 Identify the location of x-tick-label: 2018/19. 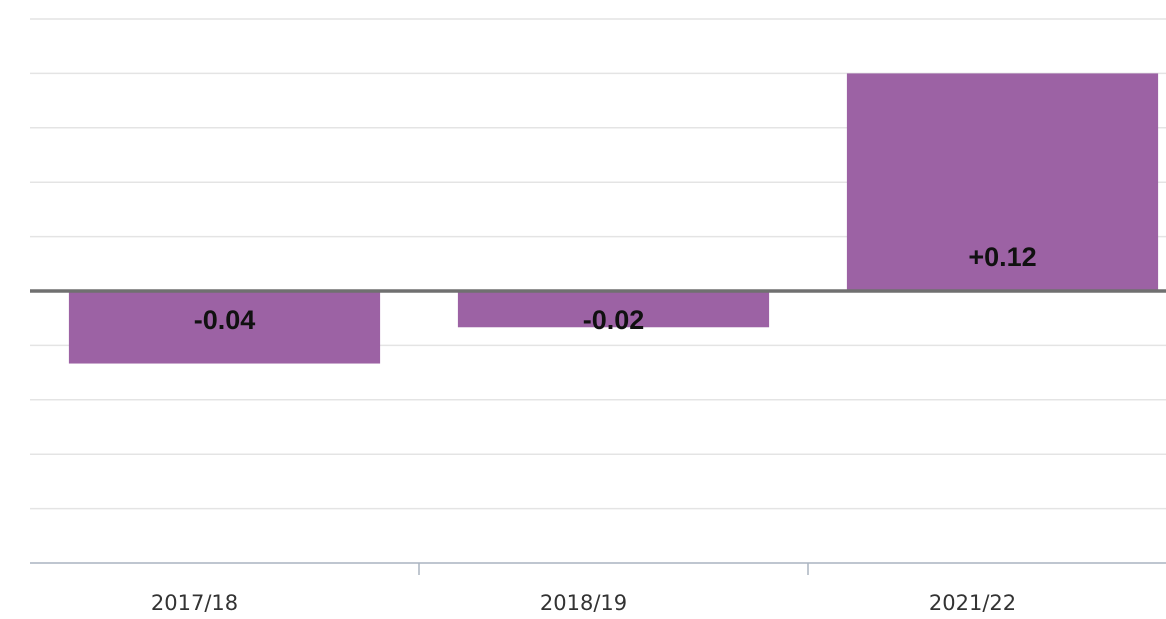
(583, 603).